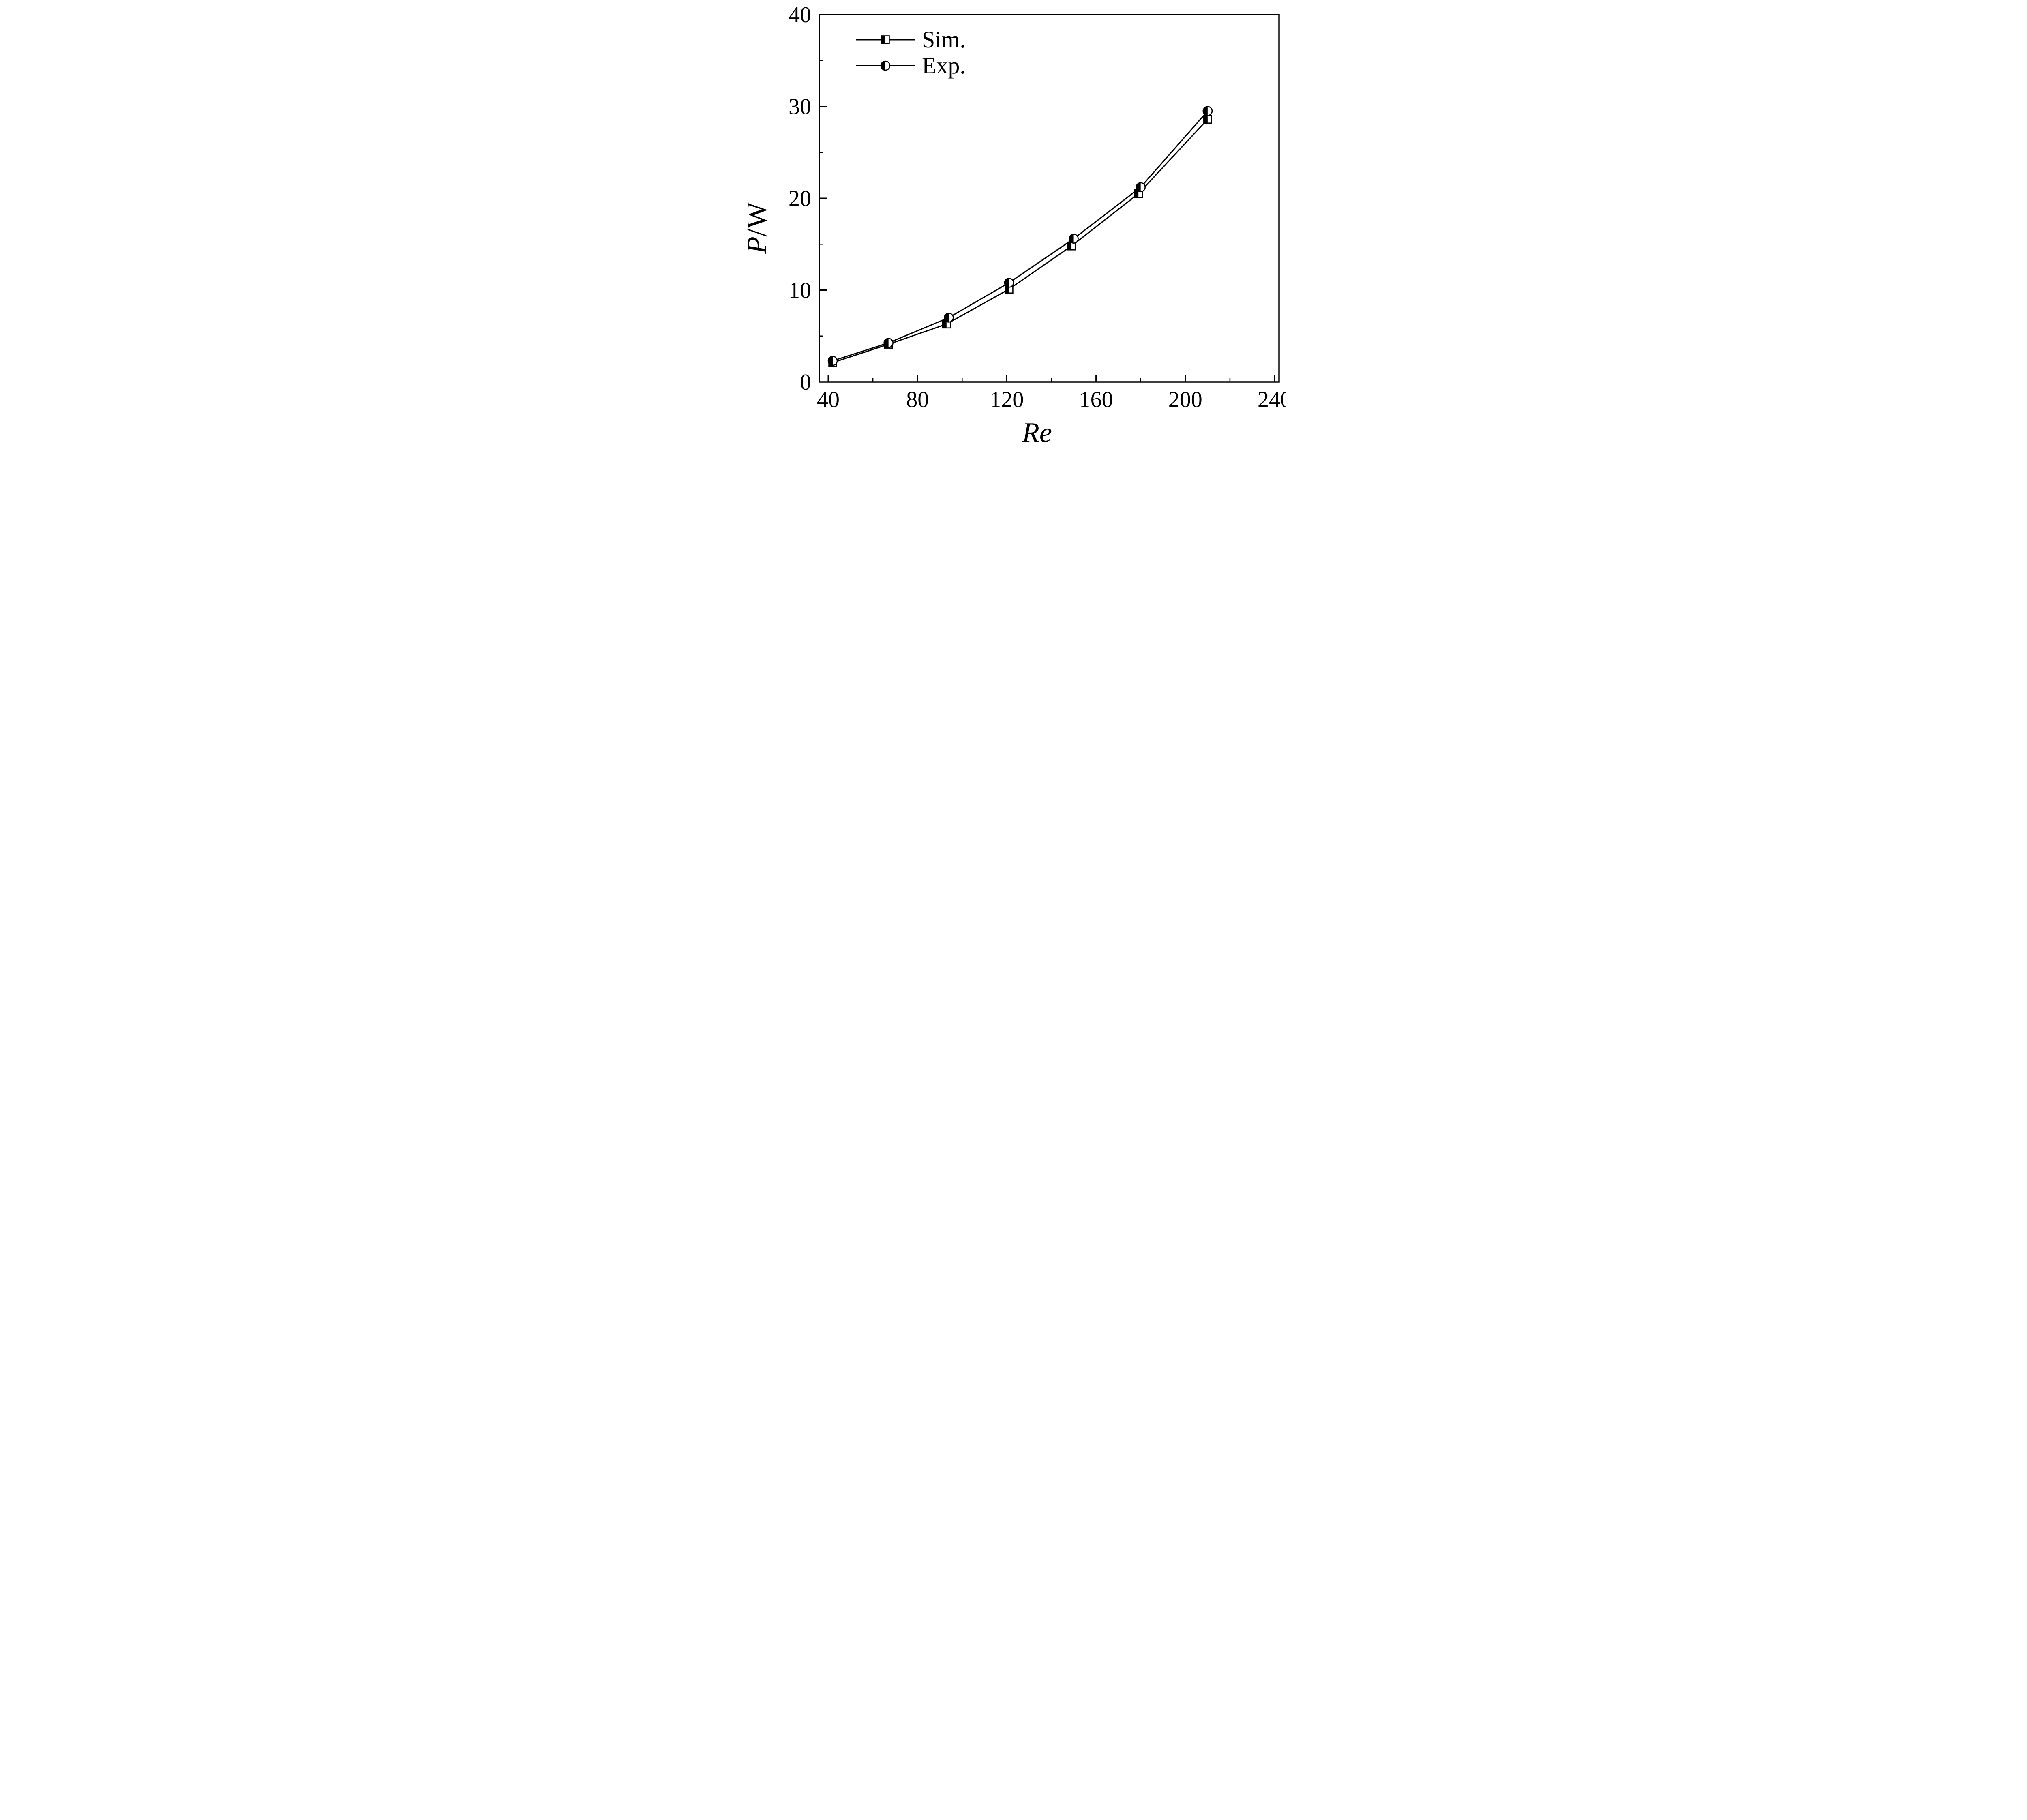 The image size is (2027, 1820). Describe the element at coordinates (828, 399) in the screenshot. I see `x-axis-tick-label: 40` at that location.